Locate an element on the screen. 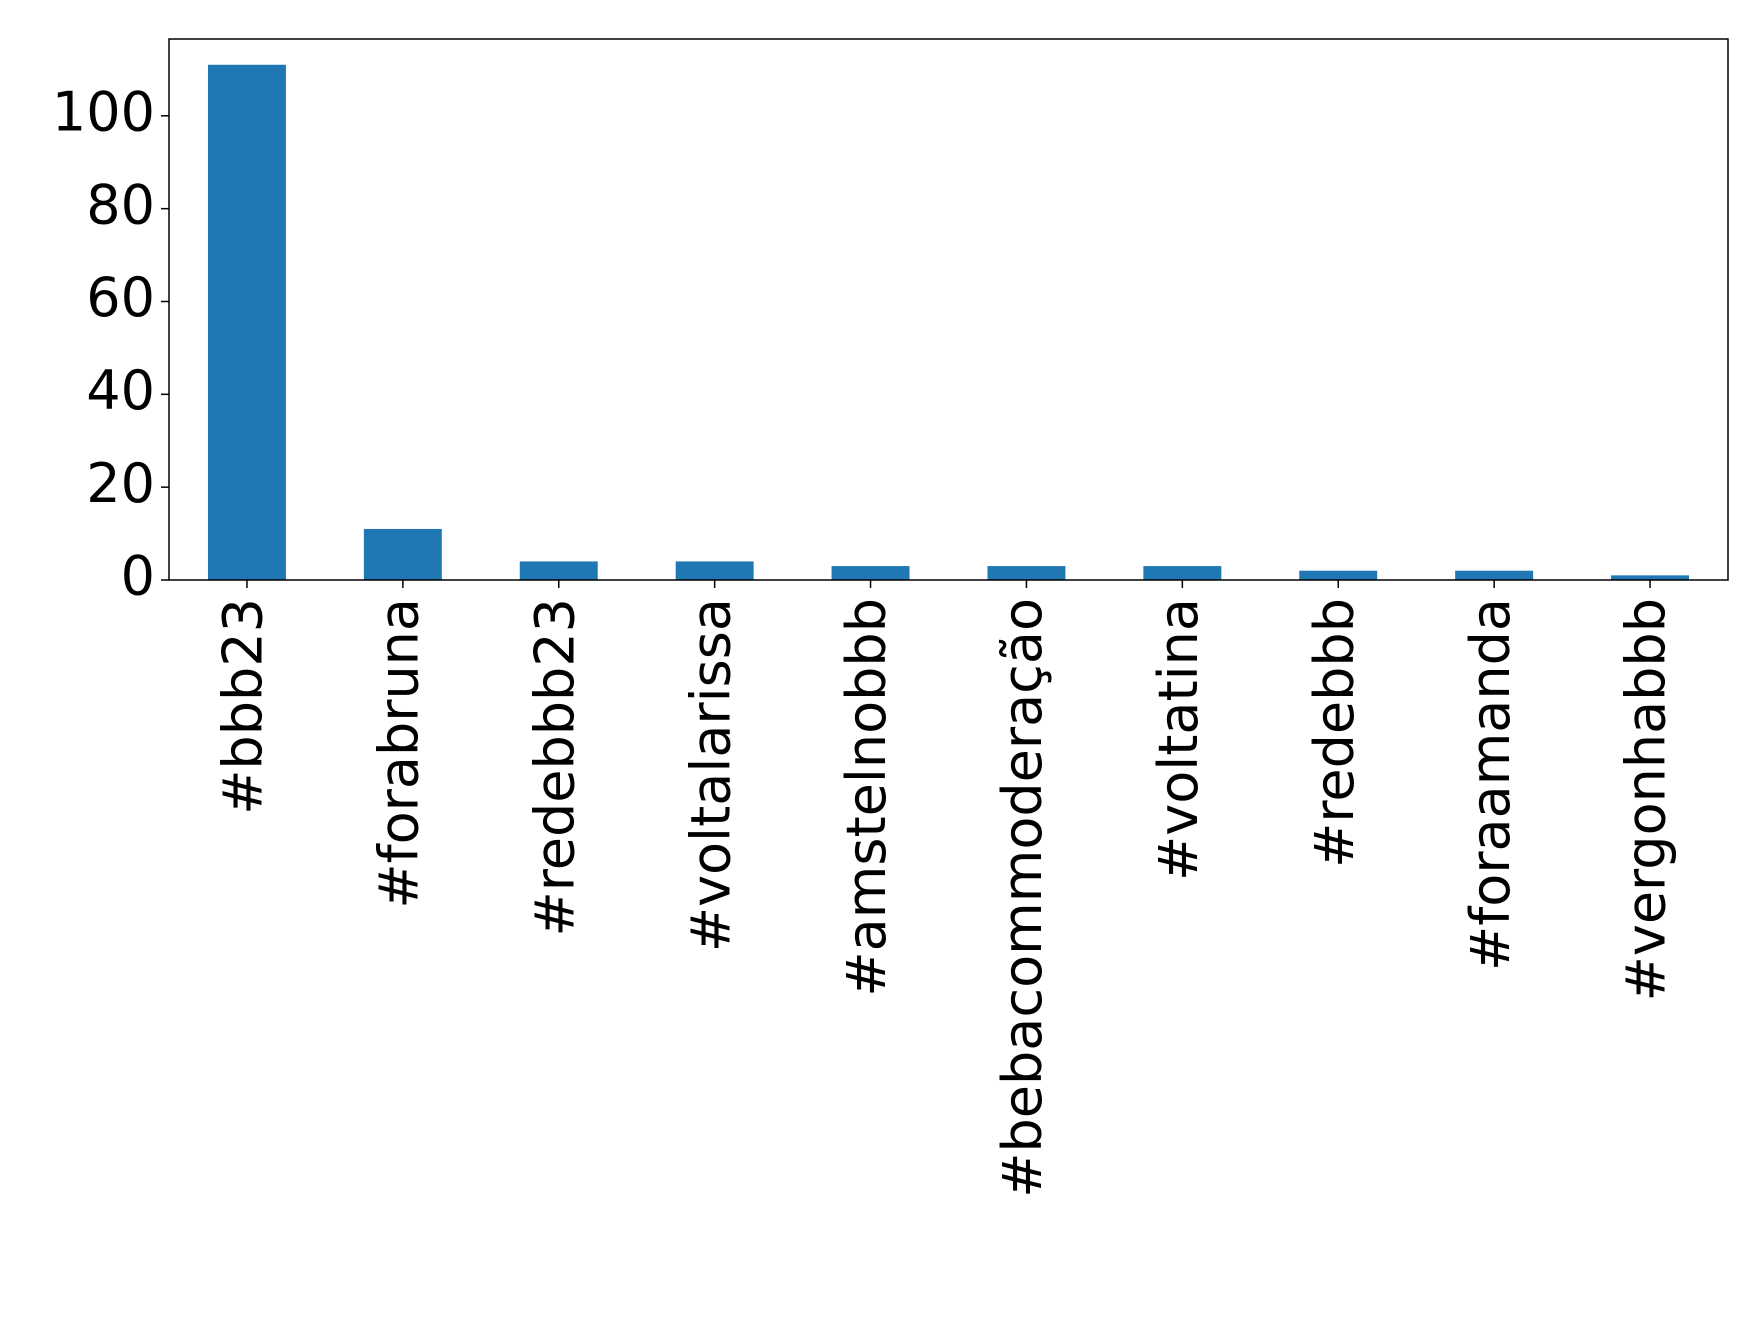  y-tick-label: 20 is located at coordinates (120, 483).